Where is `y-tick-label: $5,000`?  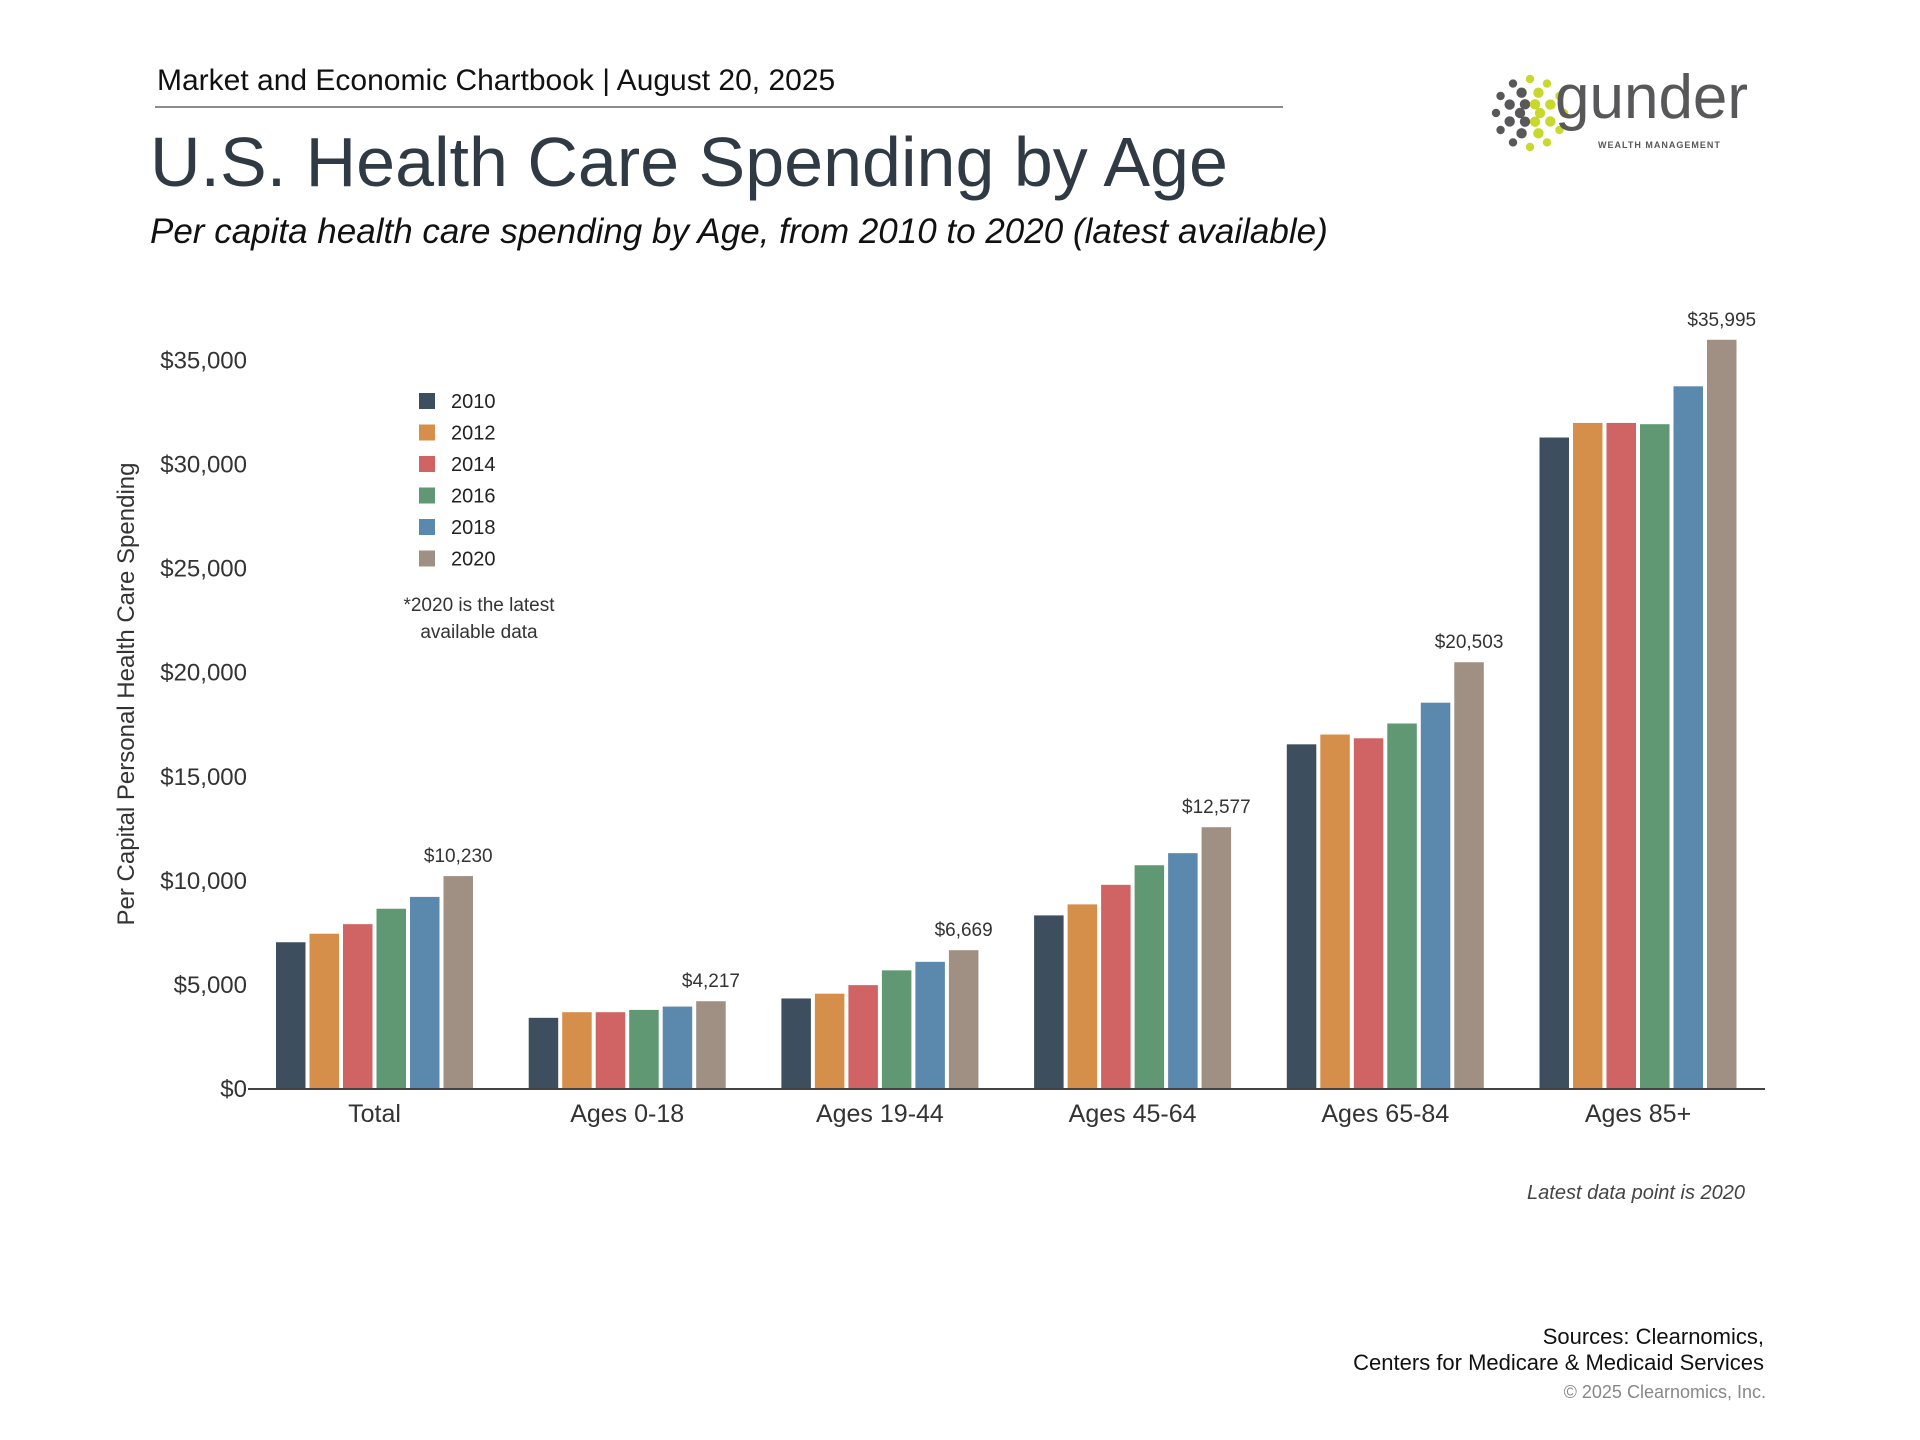
y-tick-label: $5,000 is located at coordinates (210, 985).